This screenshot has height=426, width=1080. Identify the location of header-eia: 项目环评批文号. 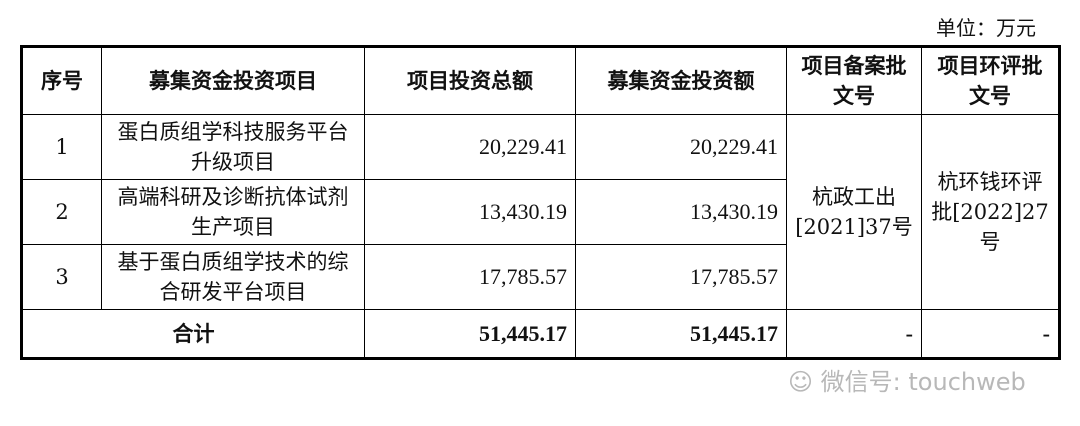
(990, 80).